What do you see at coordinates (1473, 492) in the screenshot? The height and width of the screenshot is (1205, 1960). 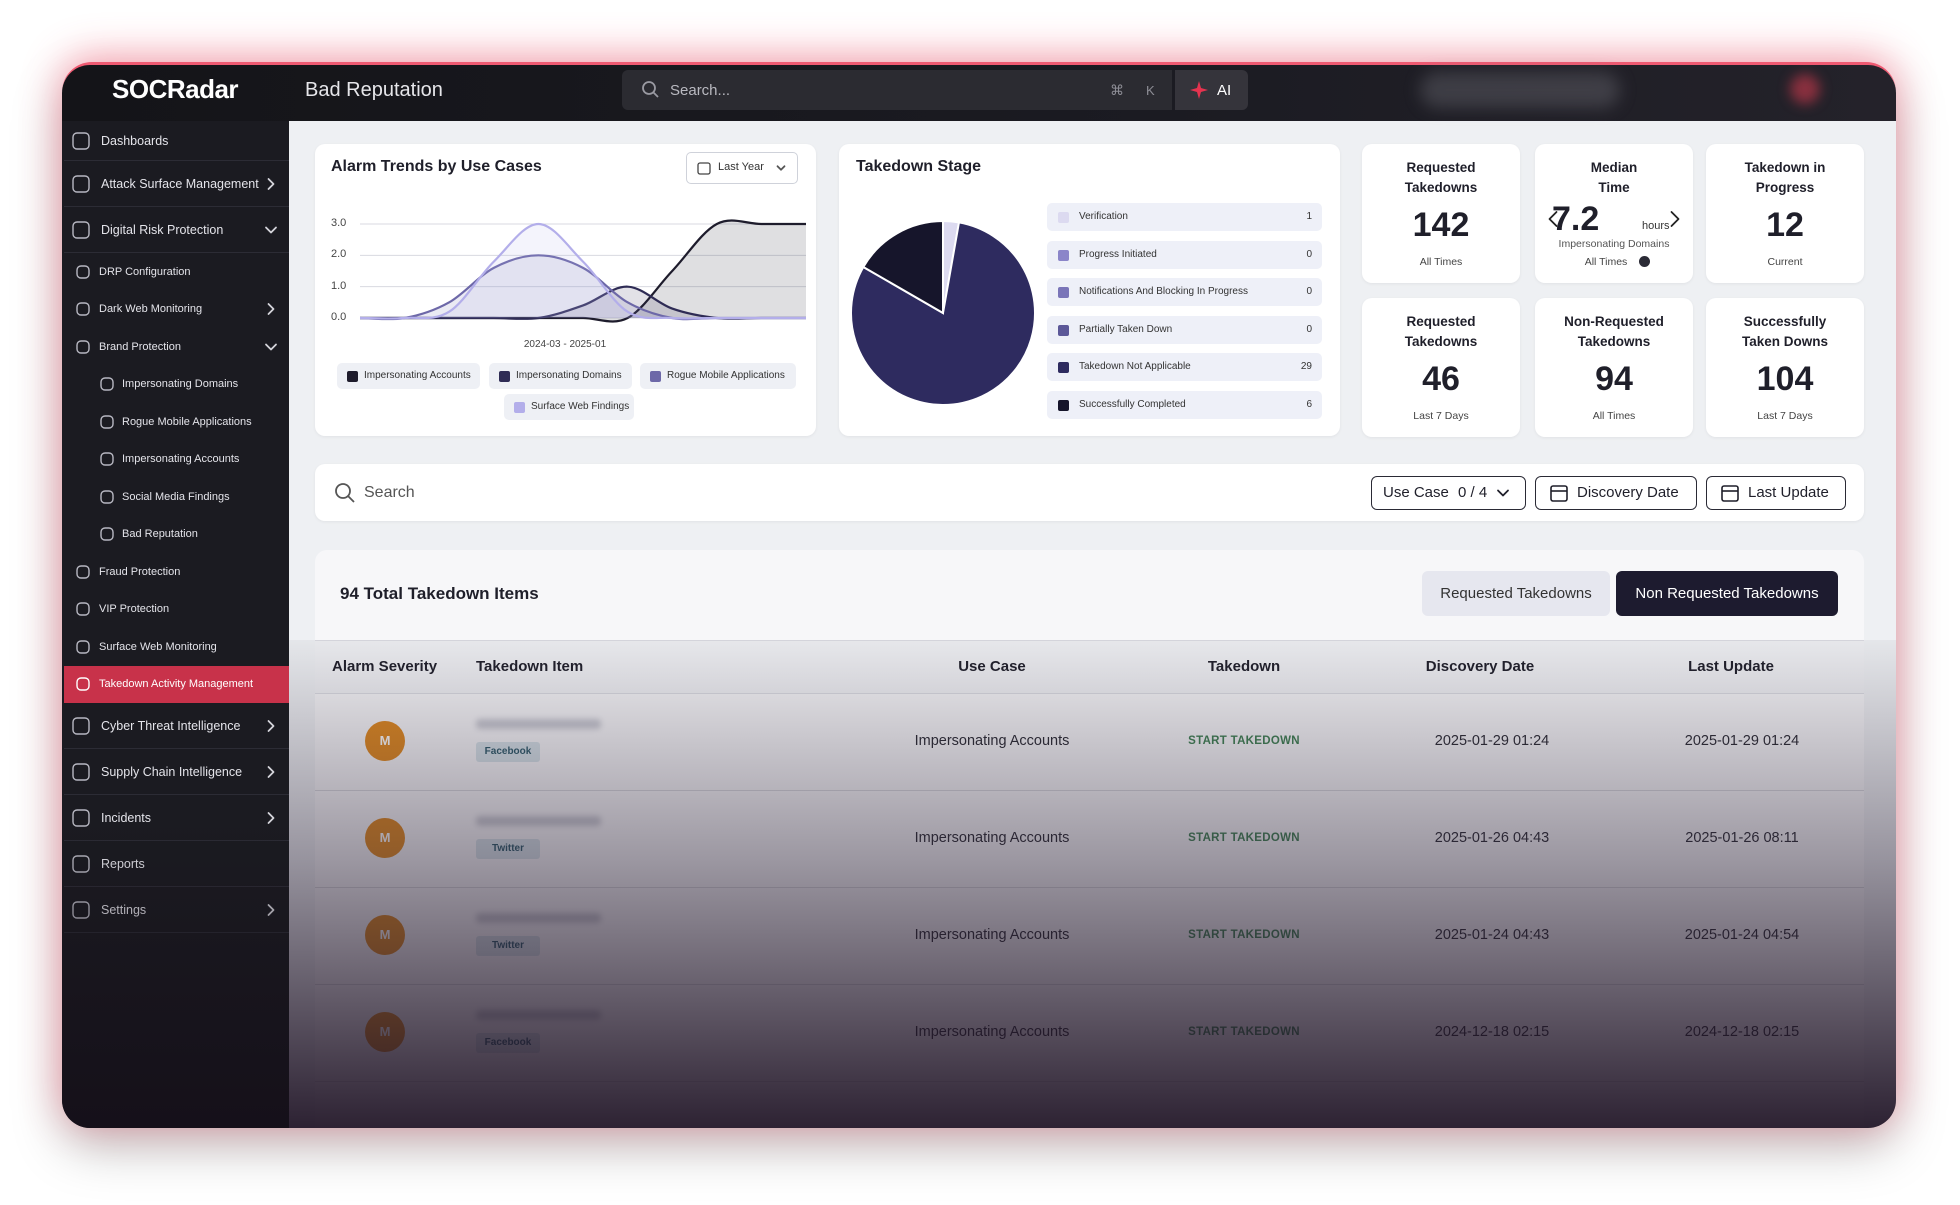 I see `filter-count: 0 / 4` at bounding box center [1473, 492].